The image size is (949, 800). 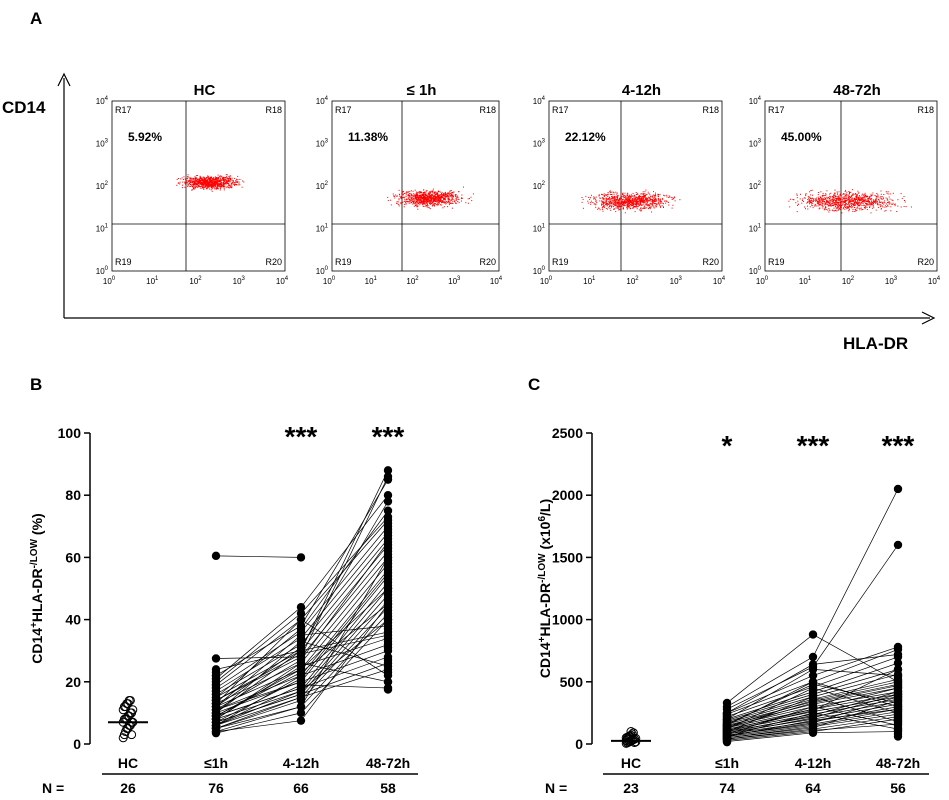 What do you see at coordinates (545, 610) in the screenshot?
I see `y-axis-label-part: HLA-DR` at bounding box center [545, 610].